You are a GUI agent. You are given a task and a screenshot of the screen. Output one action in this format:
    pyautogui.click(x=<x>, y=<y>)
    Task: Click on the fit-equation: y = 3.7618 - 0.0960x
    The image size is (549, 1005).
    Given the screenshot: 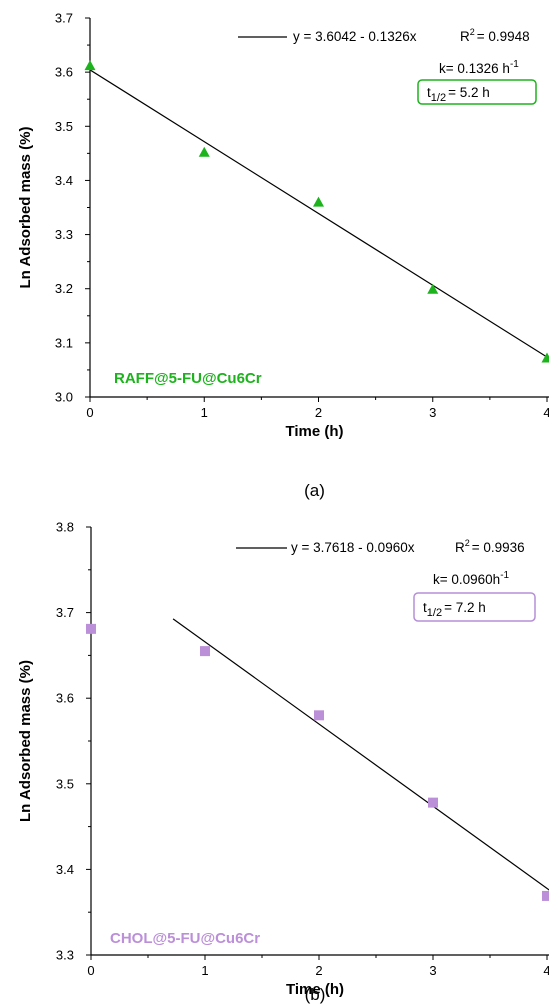 What is the action you would take?
    pyautogui.click(x=353, y=547)
    